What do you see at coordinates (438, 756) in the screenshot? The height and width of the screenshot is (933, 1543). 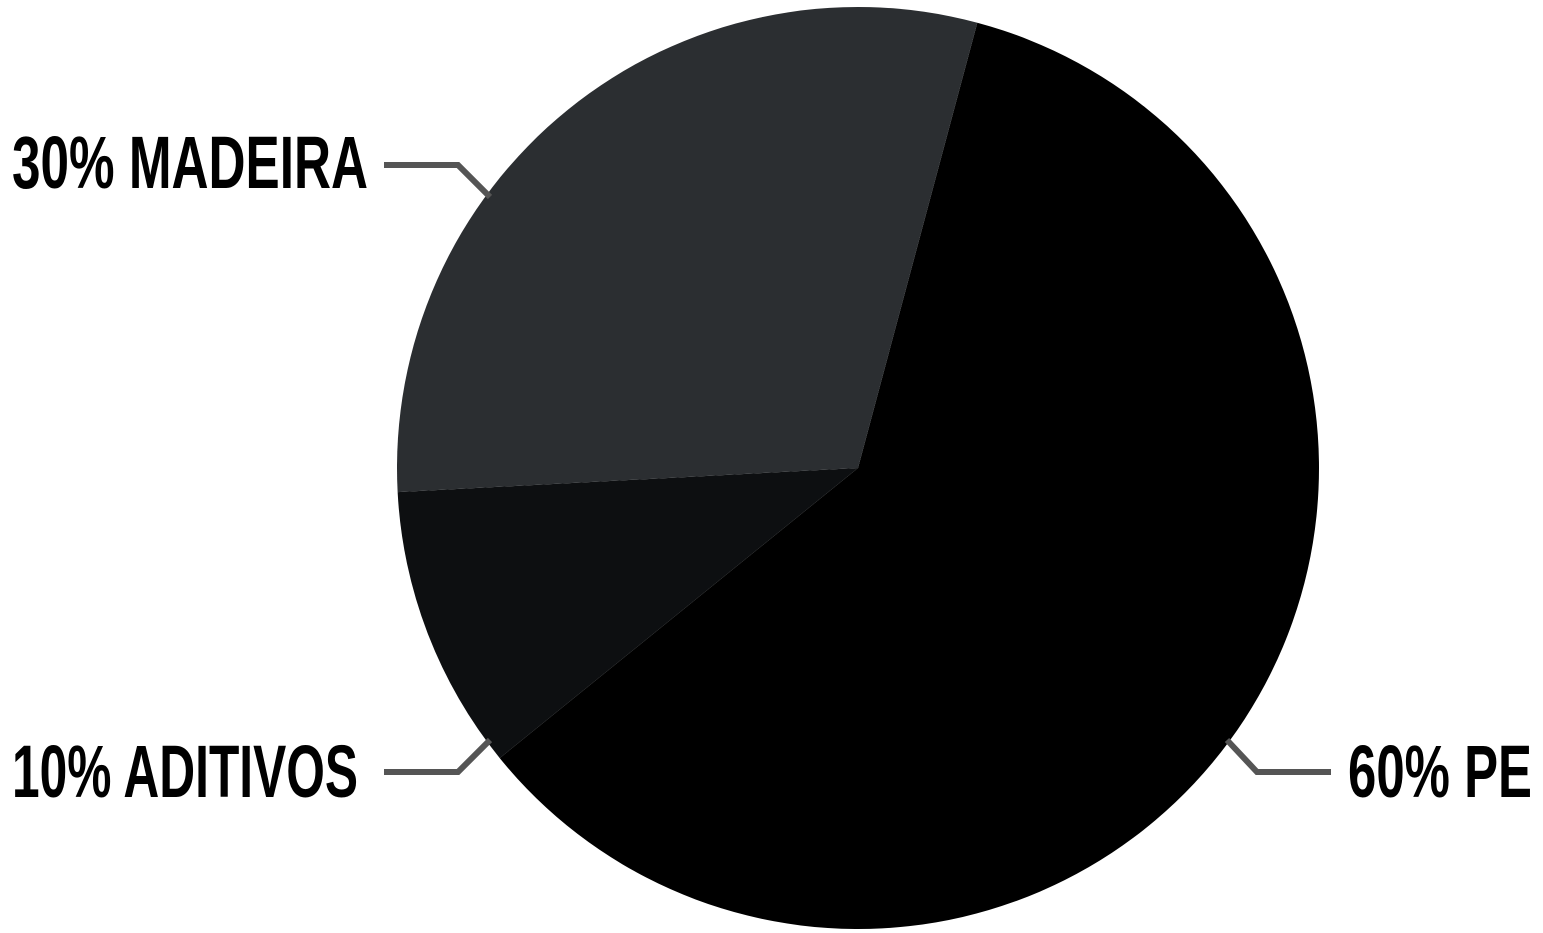 I see `leader-line-aditivos` at bounding box center [438, 756].